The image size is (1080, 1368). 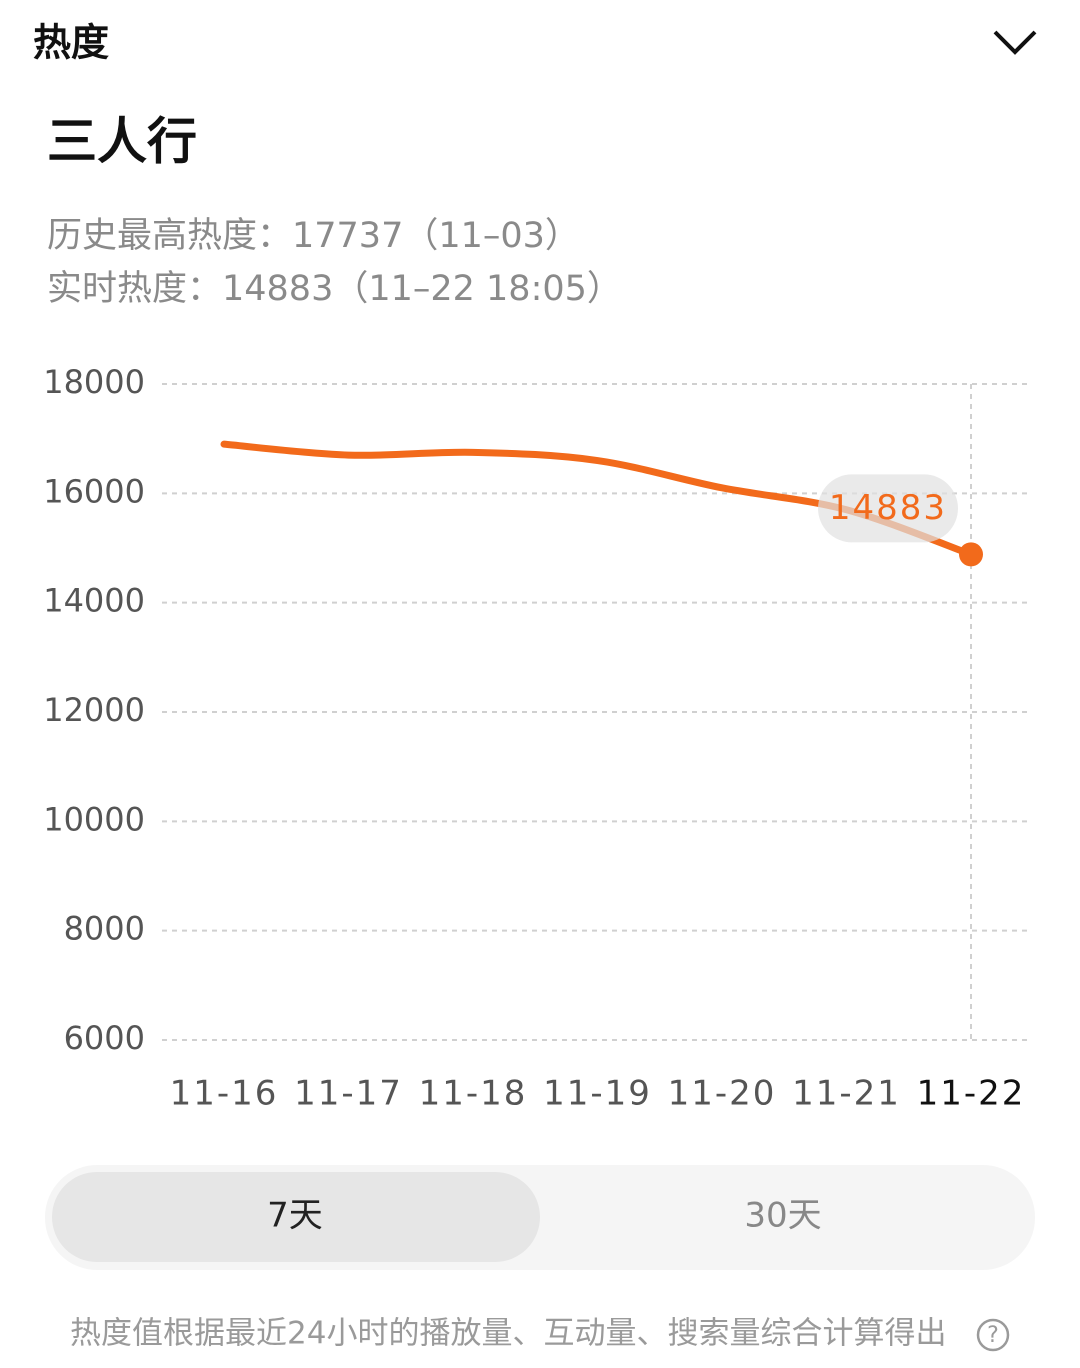 What do you see at coordinates (348, 1094) in the screenshot?
I see `x-tick-label: 11-17` at bounding box center [348, 1094].